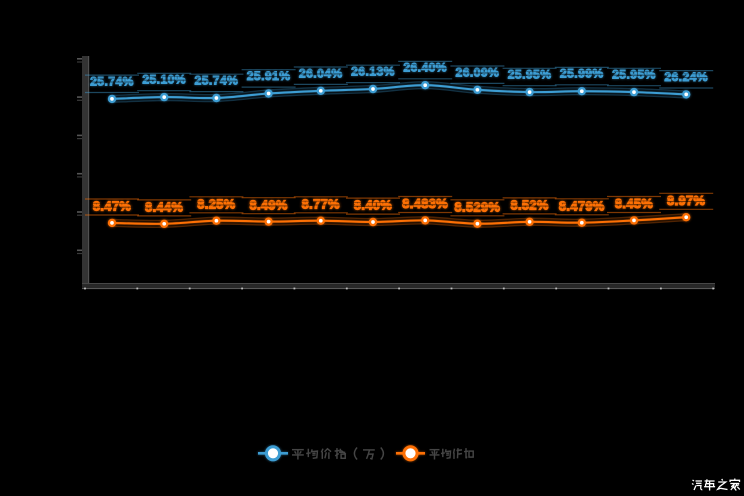  I want to click on svg-text: 8.47%, so click(112, 206).